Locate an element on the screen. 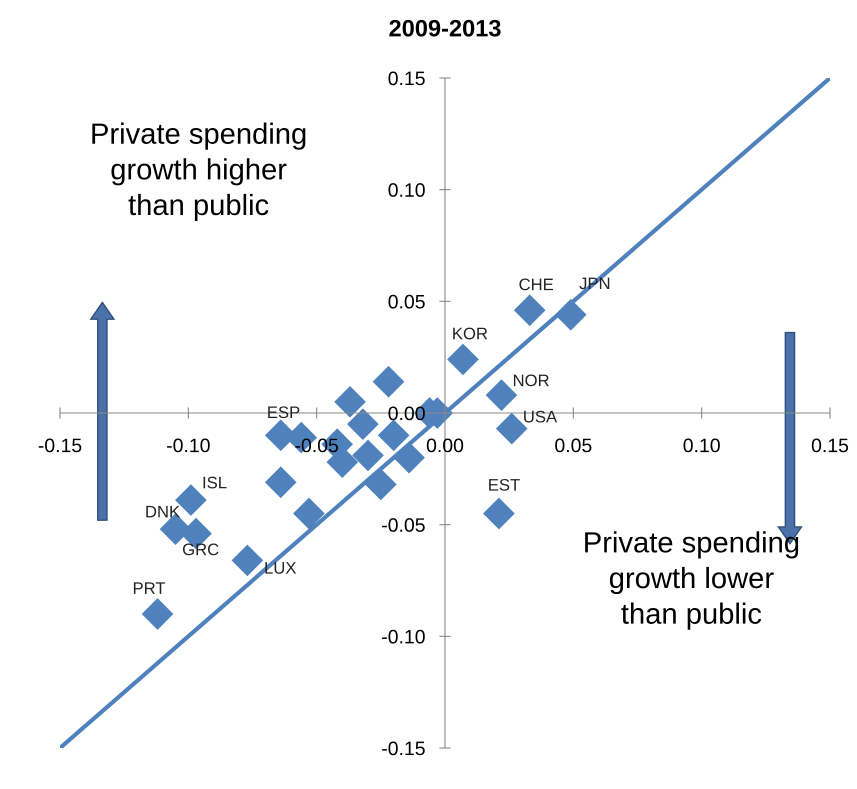 Image resolution: width=857 pixels, height=789 pixels. annotation: CHE is located at coordinates (536, 284).